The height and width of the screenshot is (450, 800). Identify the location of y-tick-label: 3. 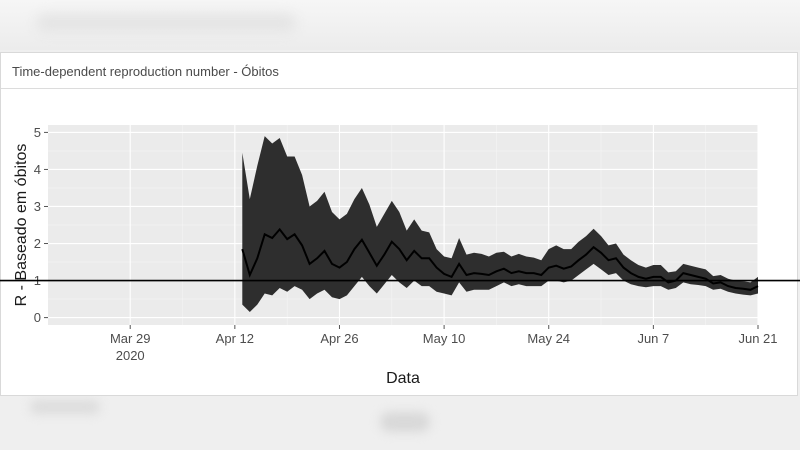
(37, 206).